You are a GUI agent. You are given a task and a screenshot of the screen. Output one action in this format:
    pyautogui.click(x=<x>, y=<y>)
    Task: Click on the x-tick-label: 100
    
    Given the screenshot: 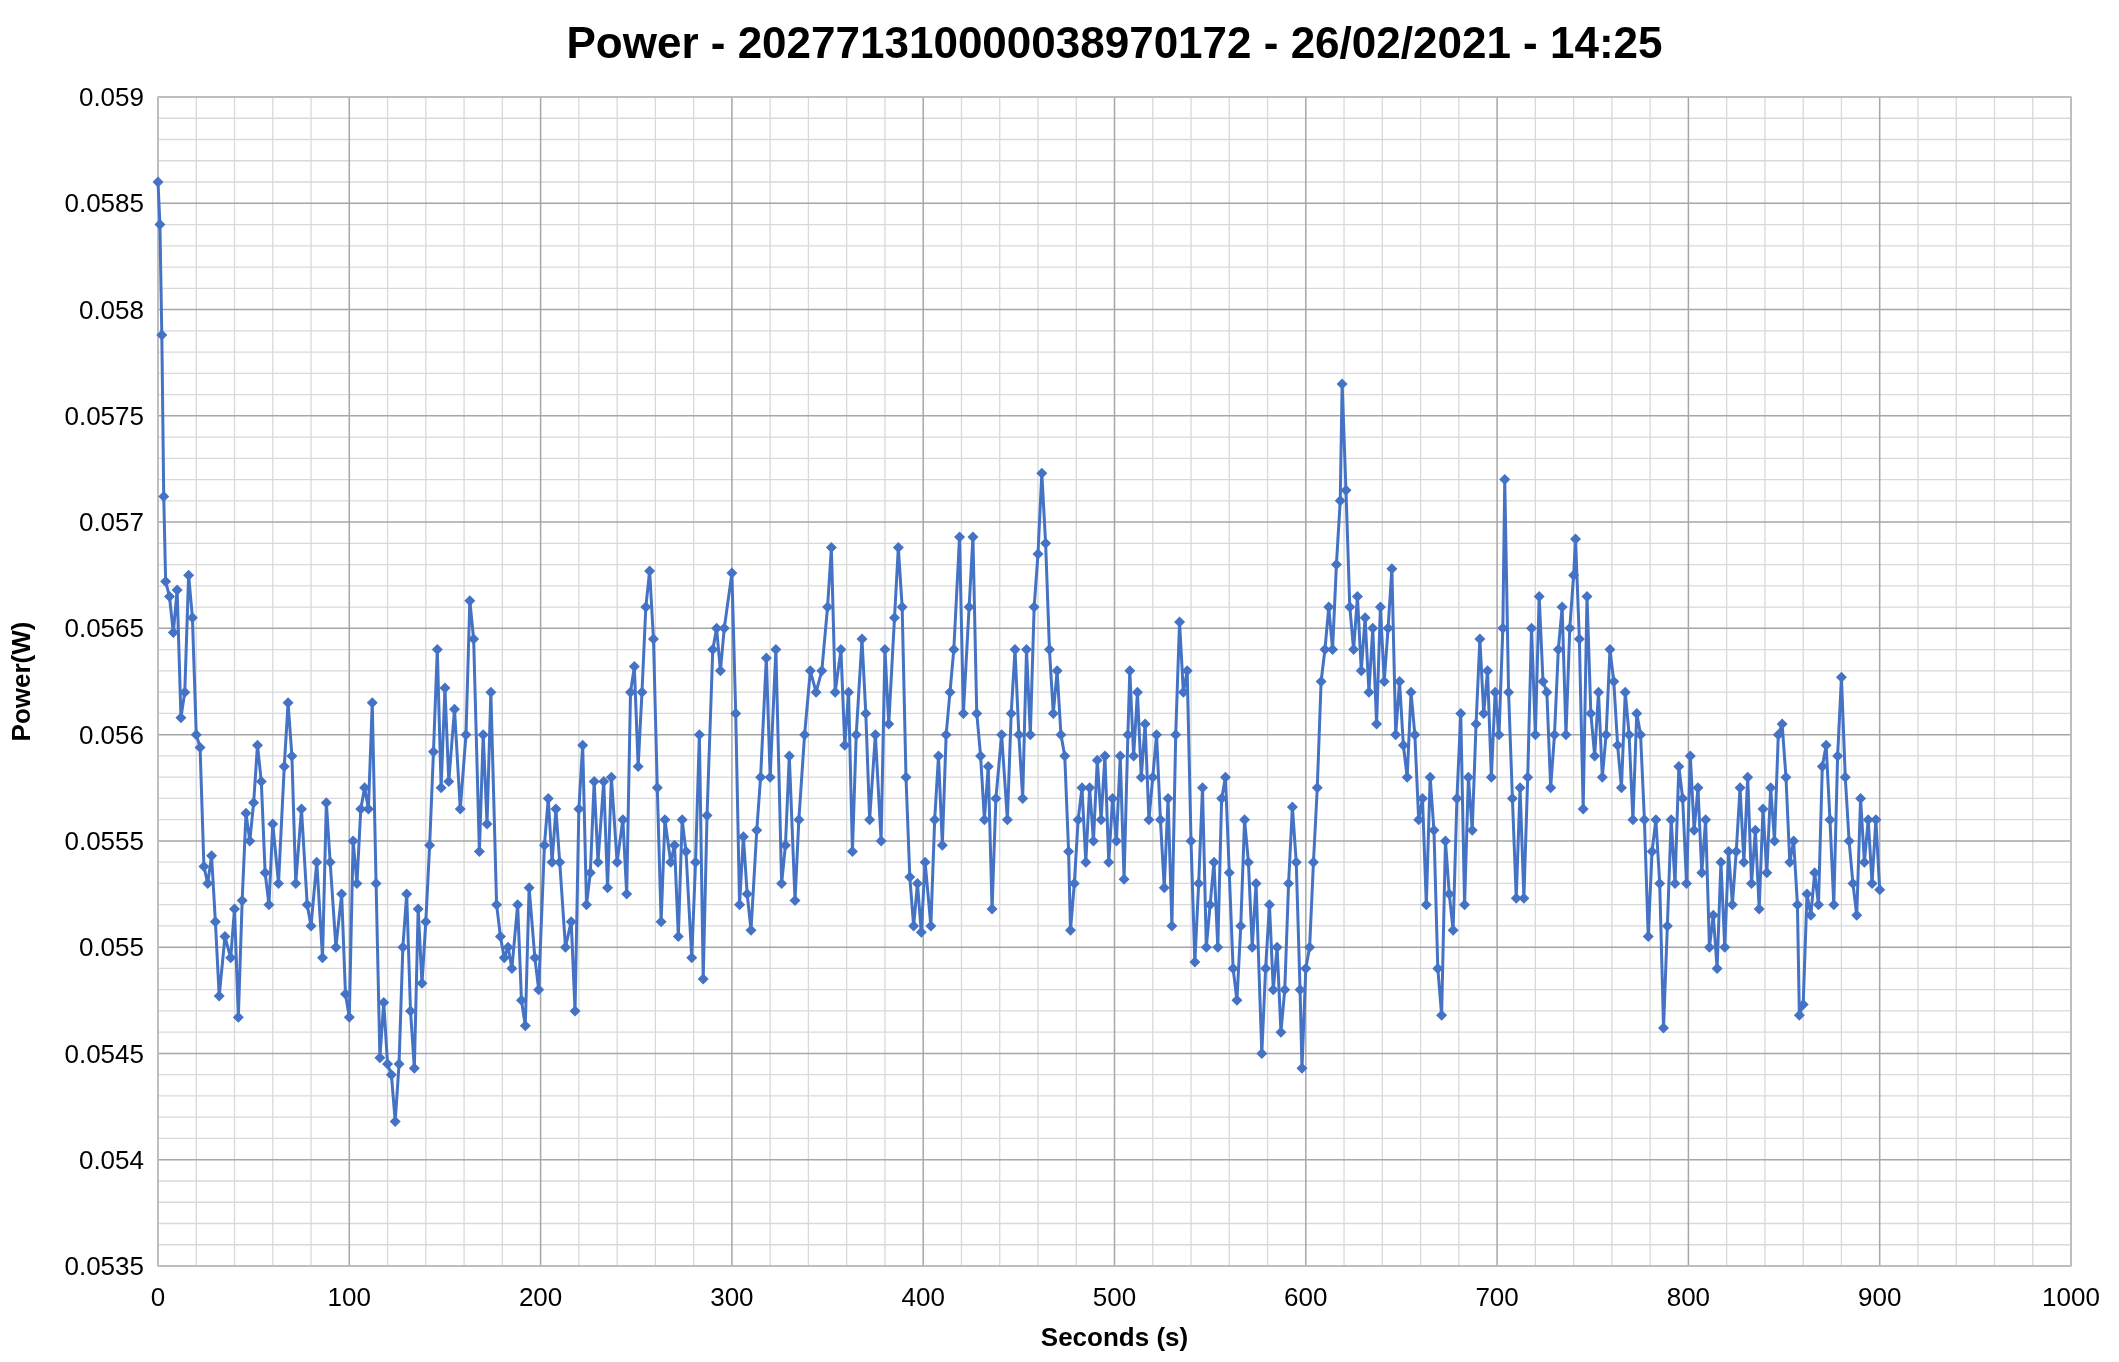 What is the action you would take?
    pyautogui.click(x=349, y=1297)
    